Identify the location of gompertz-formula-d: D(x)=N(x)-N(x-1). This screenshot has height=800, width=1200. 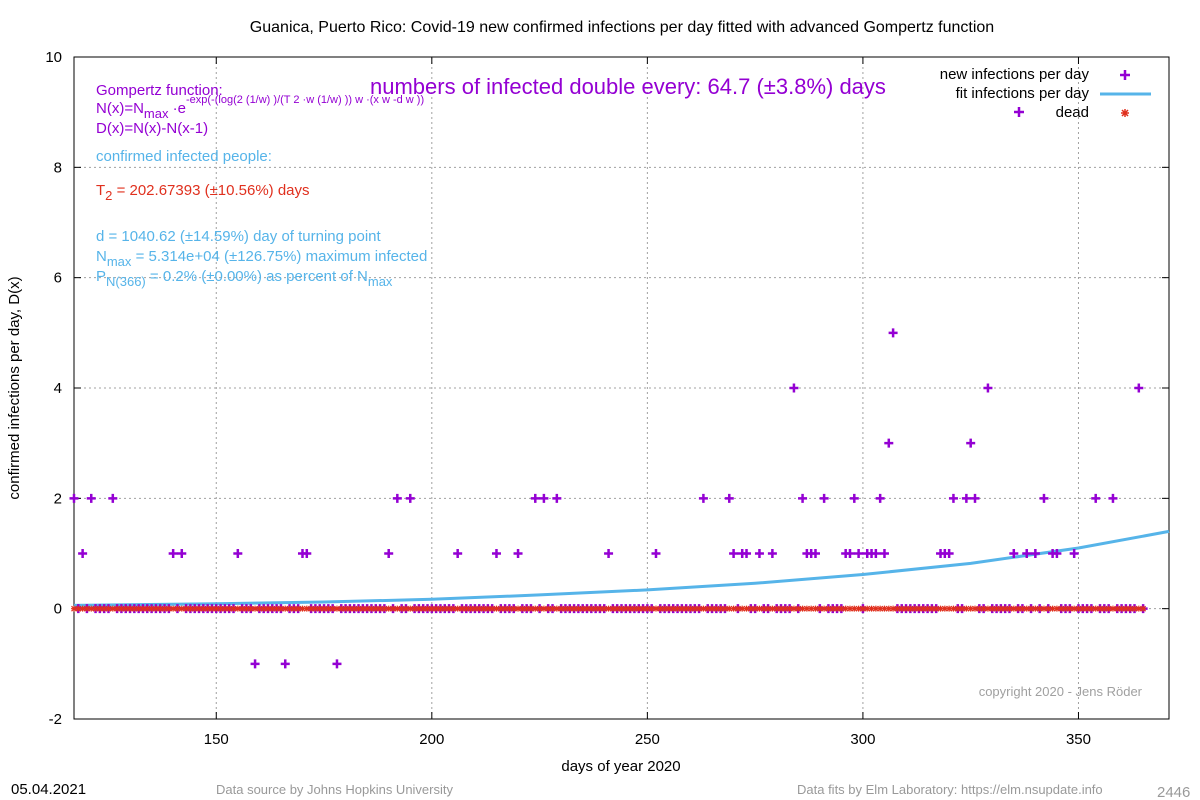
(152, 128).